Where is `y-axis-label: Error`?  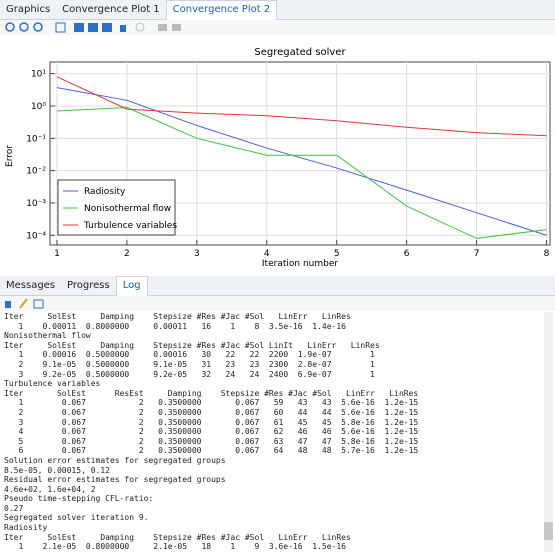 y-axis-label: Error is located at coordinates (10, 156).